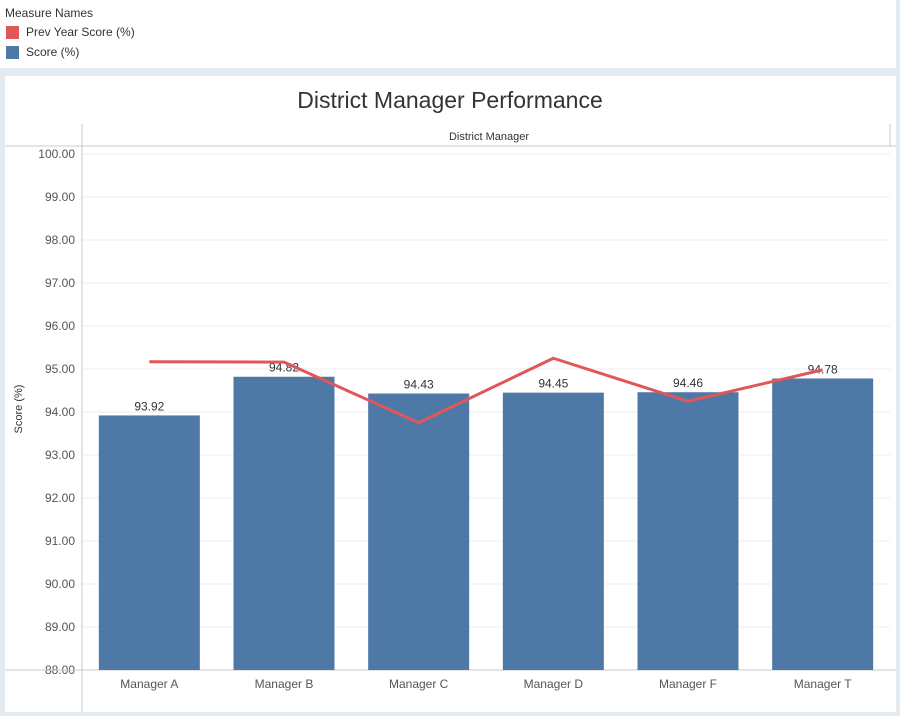 The height and width of the screenshot is (716, 900). Describe the element at coordinates (60, 326) in the screenshot. I see `y-tick-label: 96.00` at that location.